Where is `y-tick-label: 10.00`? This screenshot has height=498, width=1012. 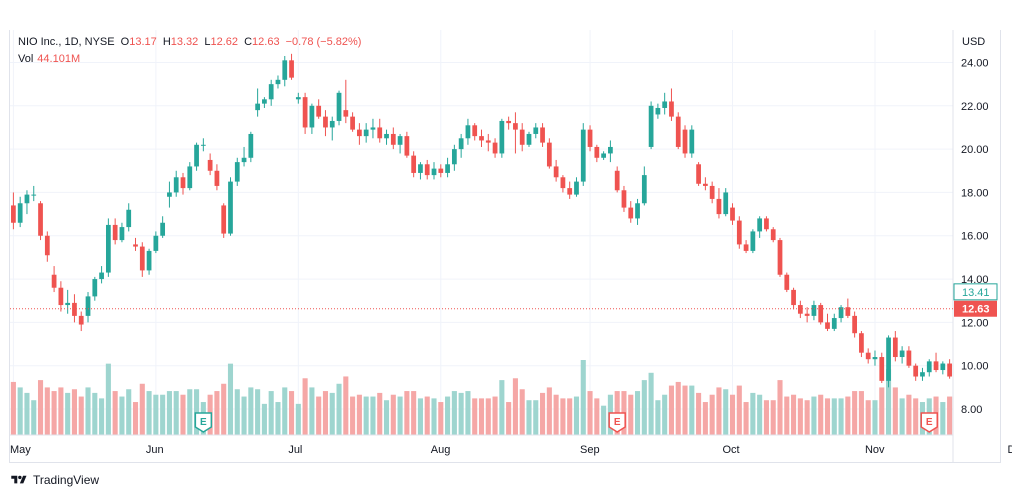 y-tick-label: 10.00 is located at coordinates (975, 367).